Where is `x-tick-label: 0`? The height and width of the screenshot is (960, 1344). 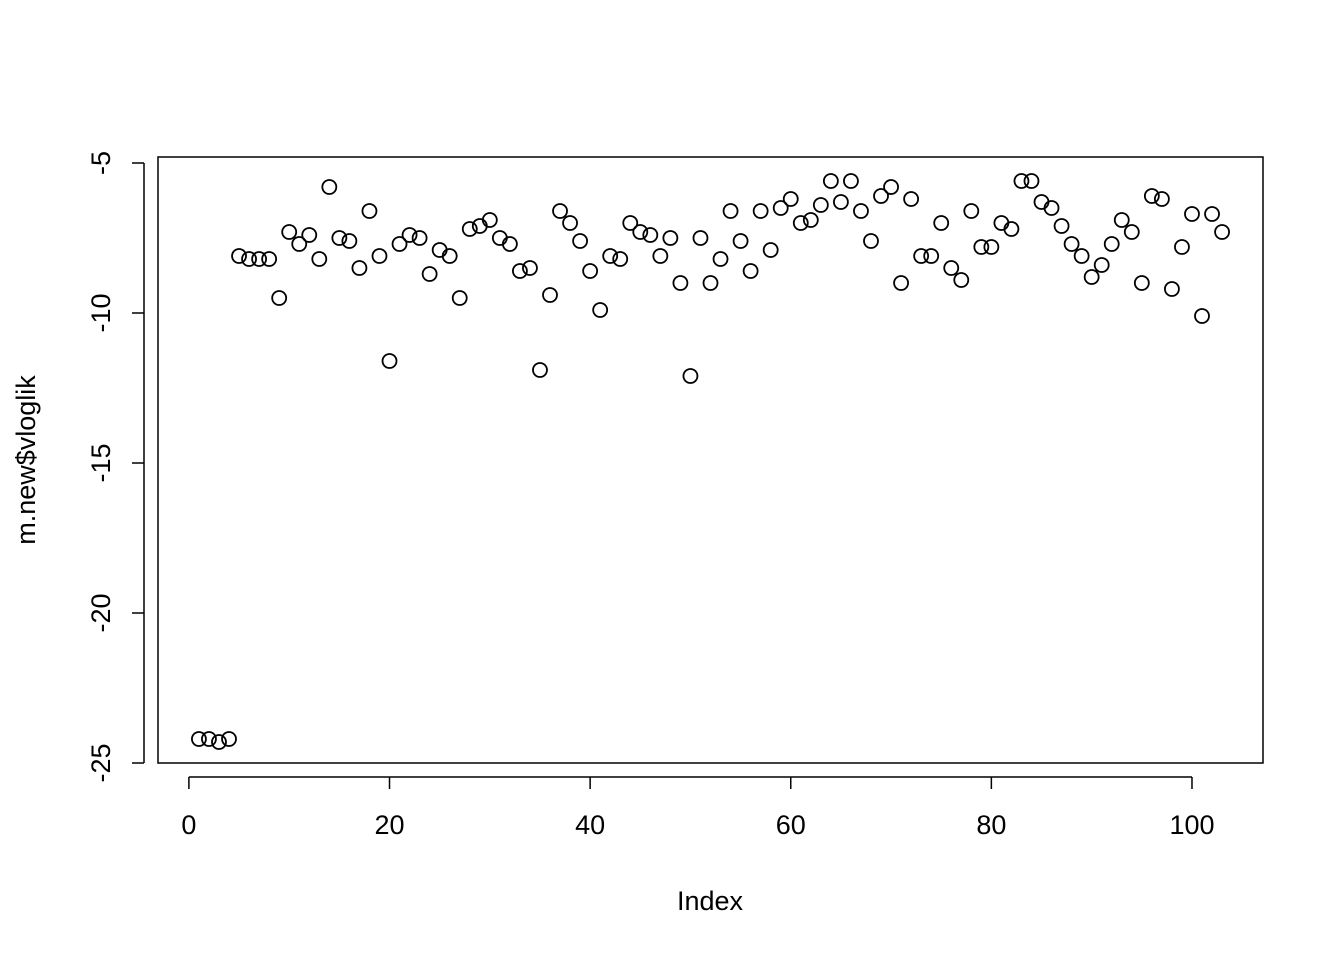 x-tick-label: 0 is located at coordinates (188, 825).